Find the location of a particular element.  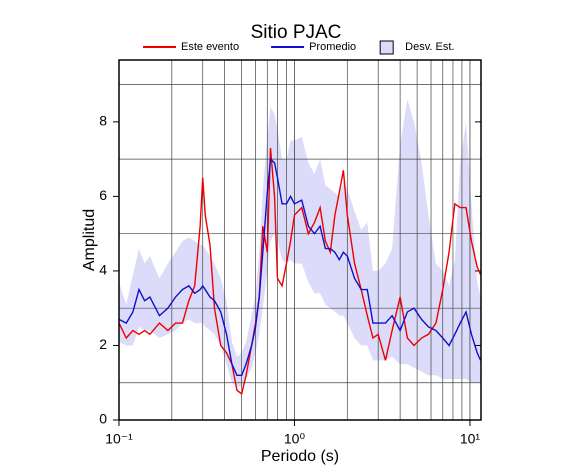

y-tick-label: 8 is located at coordinates (103, 121).